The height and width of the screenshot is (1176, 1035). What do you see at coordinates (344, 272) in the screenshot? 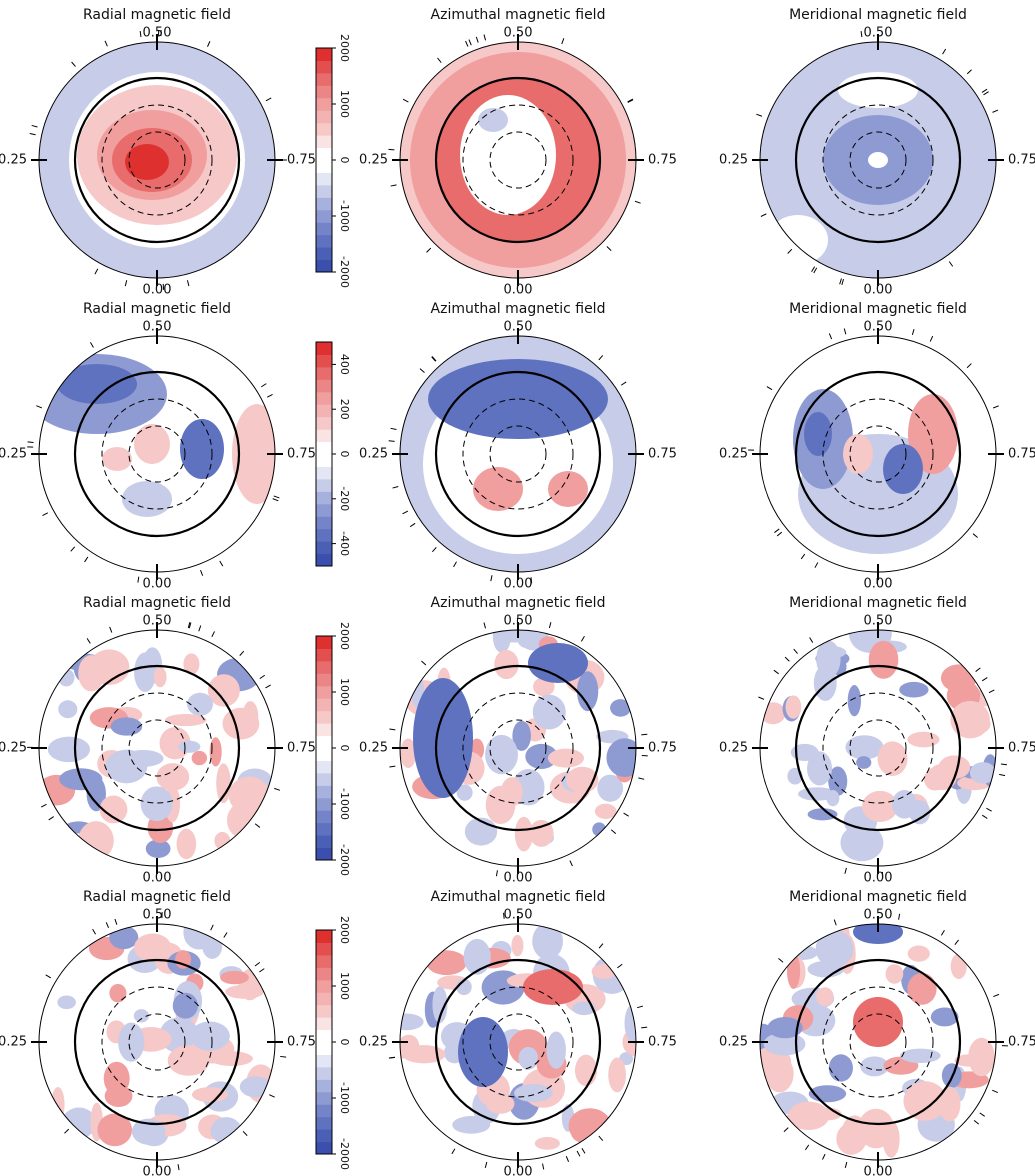
I see `colorbar-tick-label: -2000` at bounding box center [344, 272].